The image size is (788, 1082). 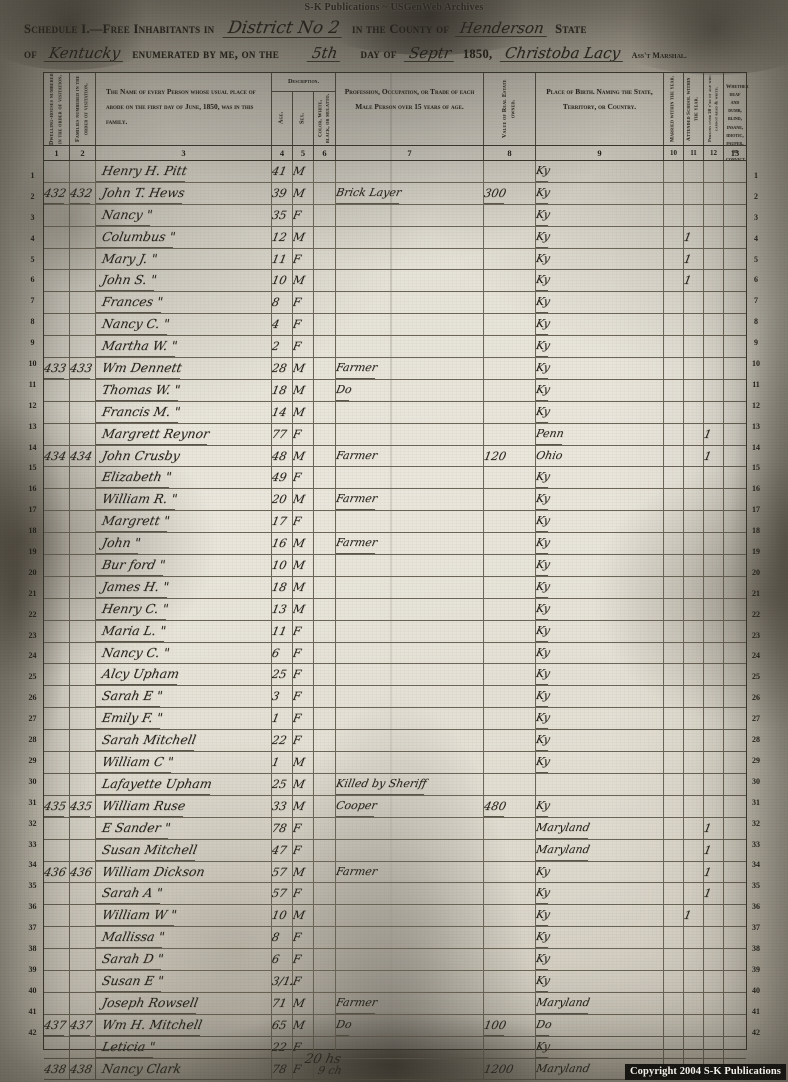 What do you see at coordinates (395, 456) in the screenshot?
I see `table-row: 434 434 John Crusby 48 M Farmer 120 Ohio 1` at bounding box center [395, 456].